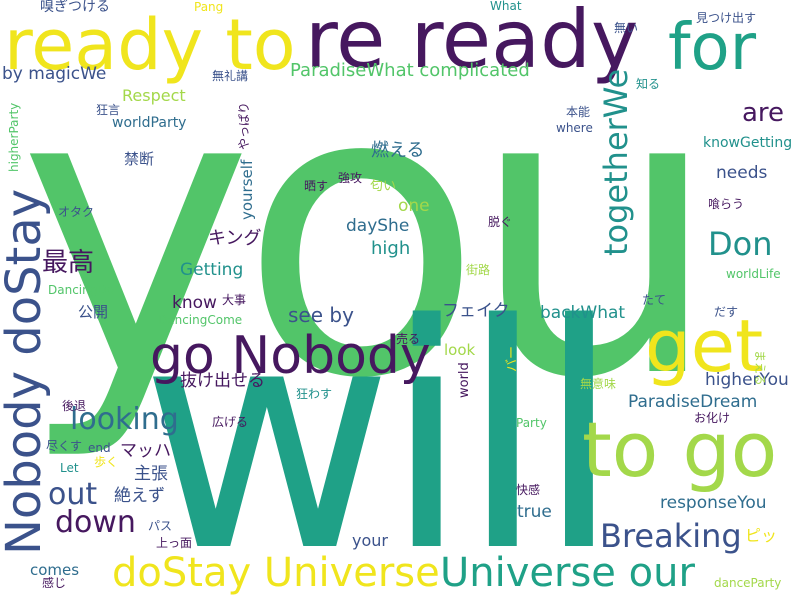  What do you see at coordinates (93, 312) in the screenshot?
I see `word: 公開` at bounding box center [93, 312].